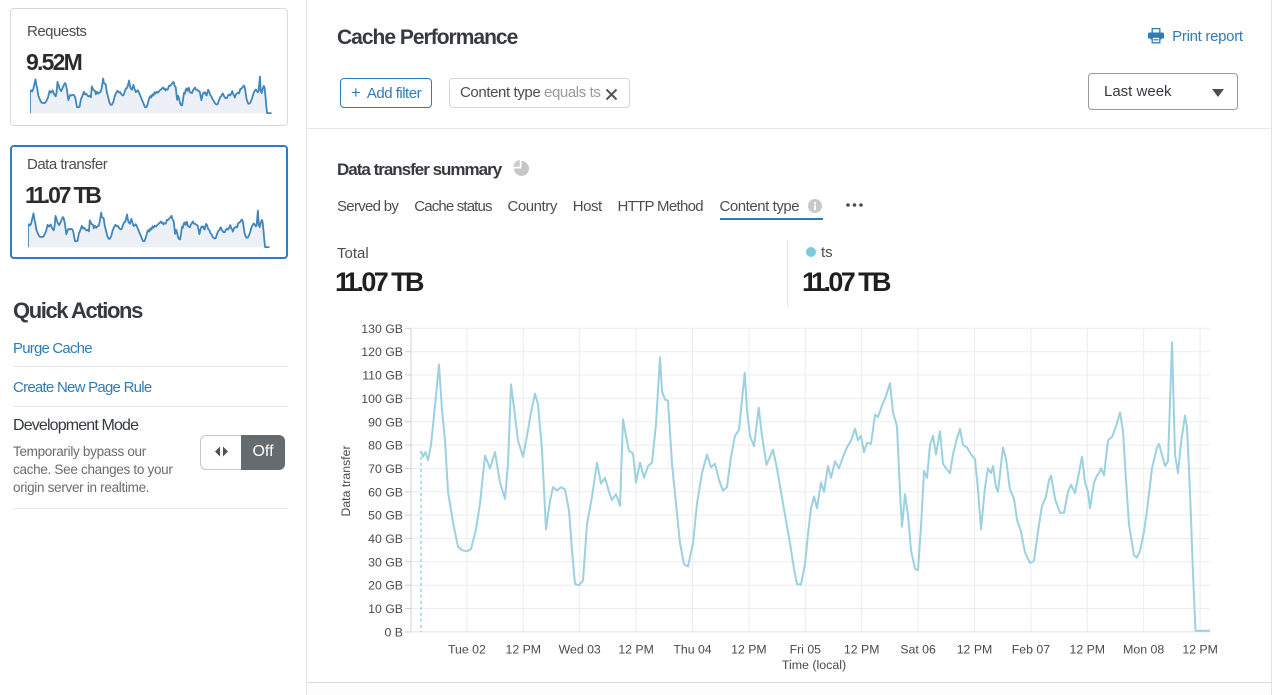 The width and height of the screenshot is (1285, 695). Describe the element at coordinates (382, 329) in the screenshot. I see `svg-text: 130 GB` at that location.